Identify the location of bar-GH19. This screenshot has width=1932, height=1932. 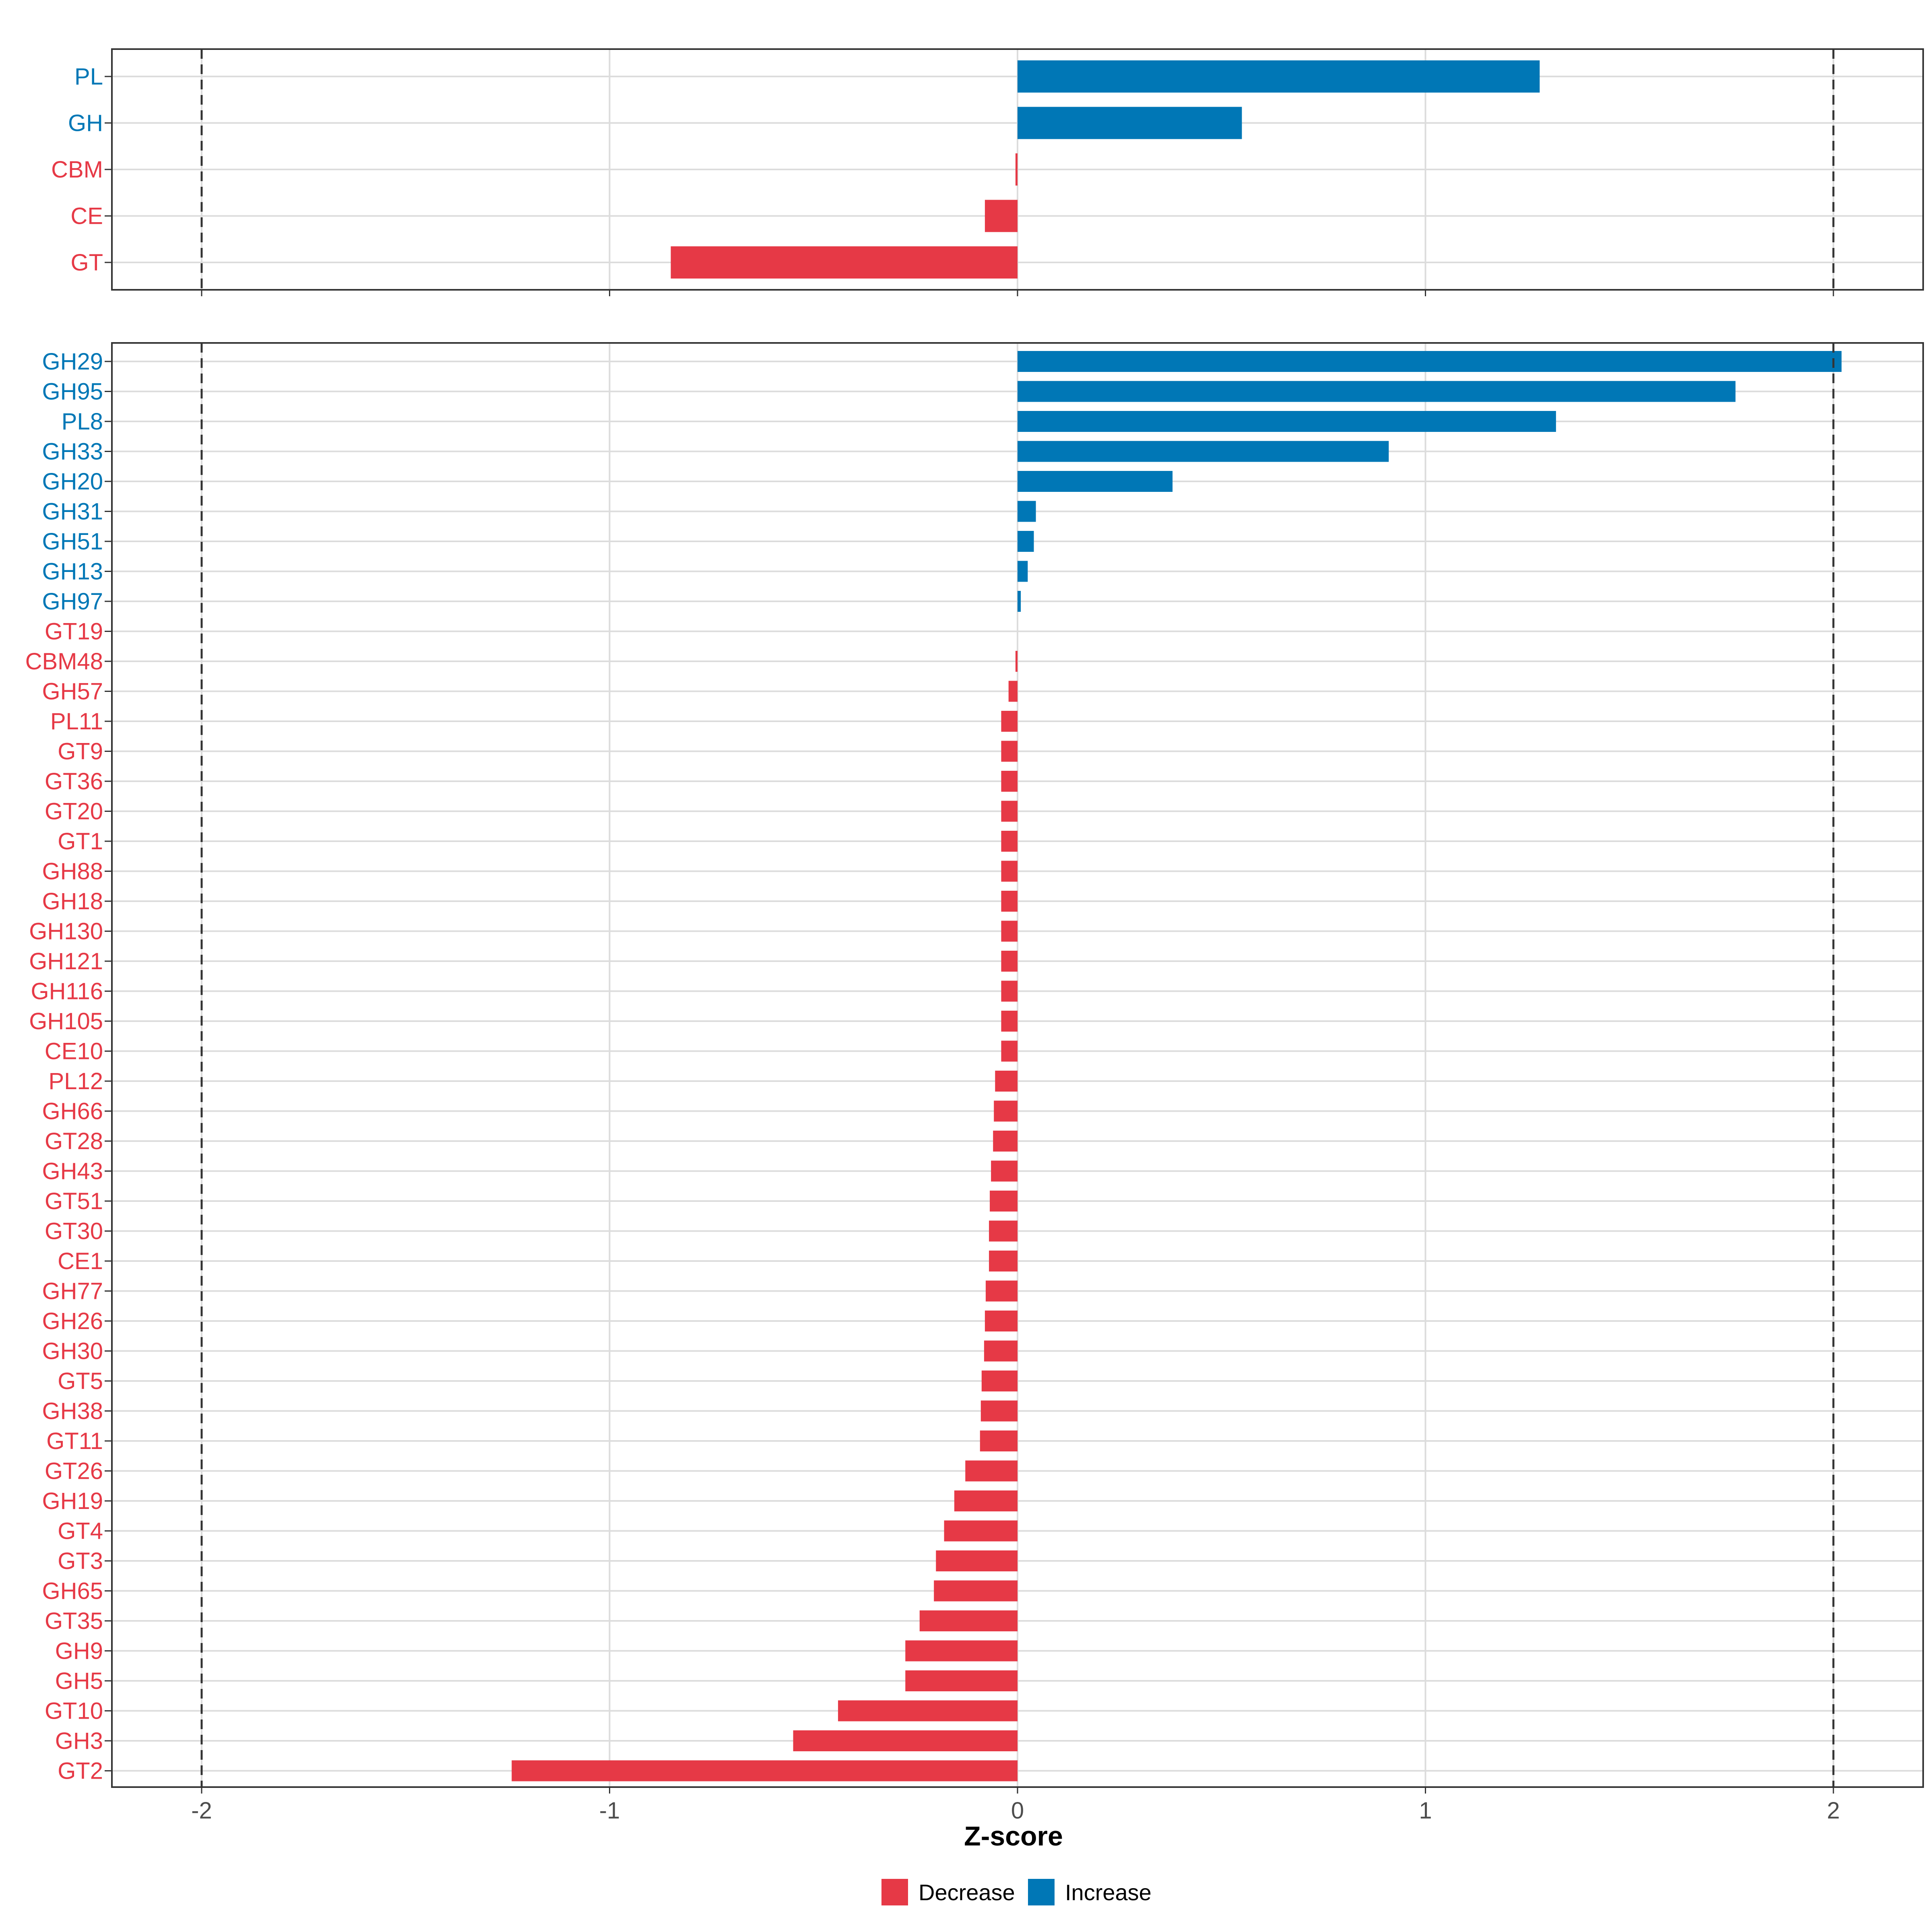
(986, 1500).